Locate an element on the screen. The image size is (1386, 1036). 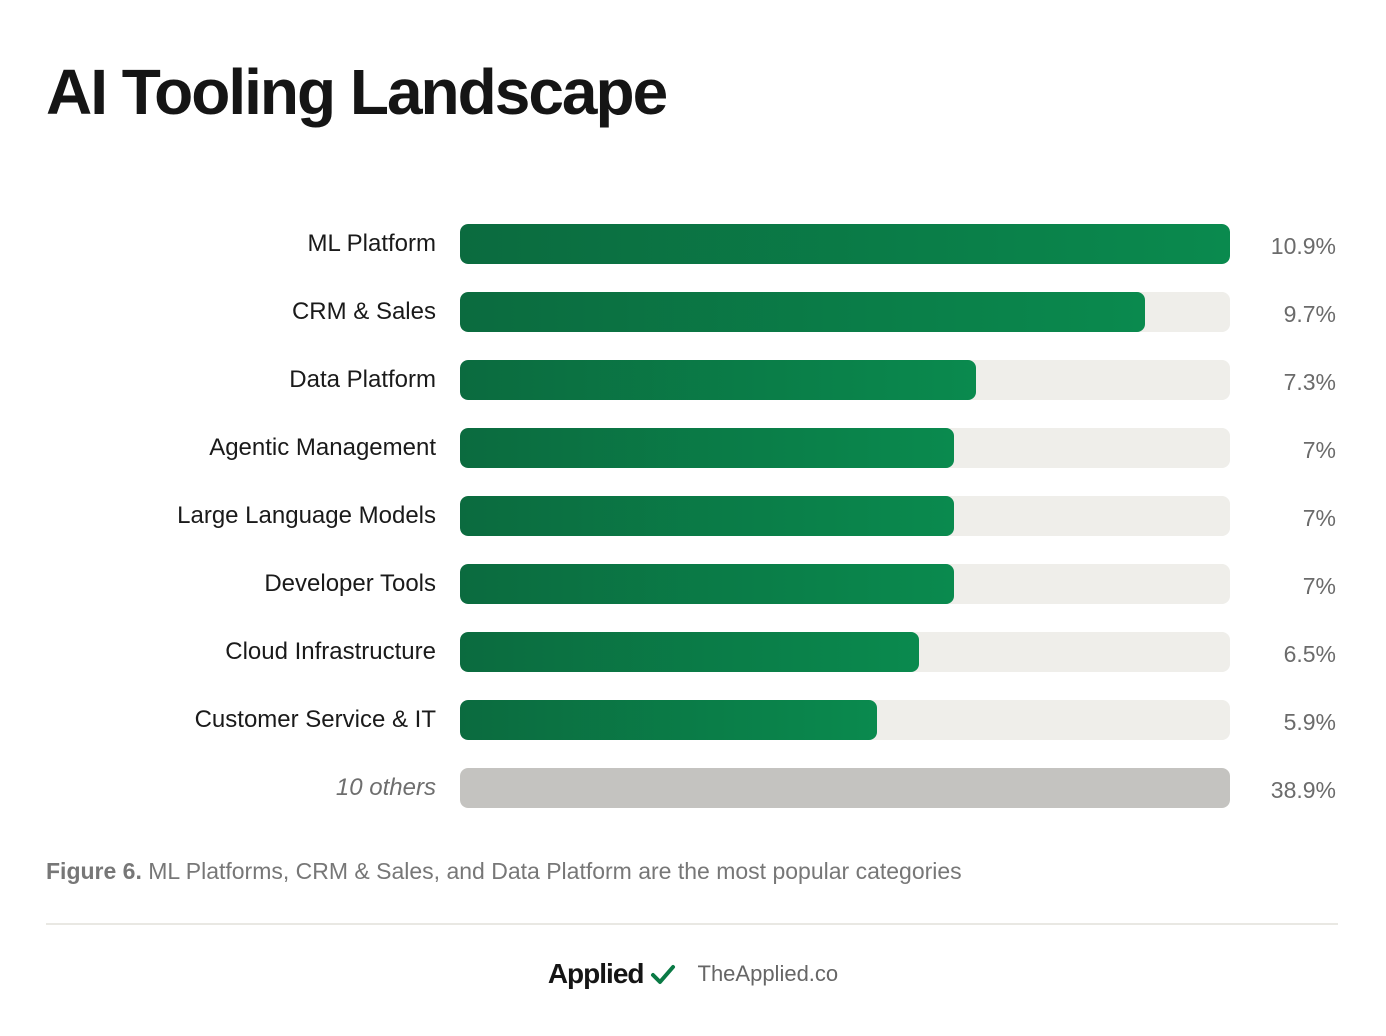
bar-category-label: Large Language Models is located at coordinates (306, 515).